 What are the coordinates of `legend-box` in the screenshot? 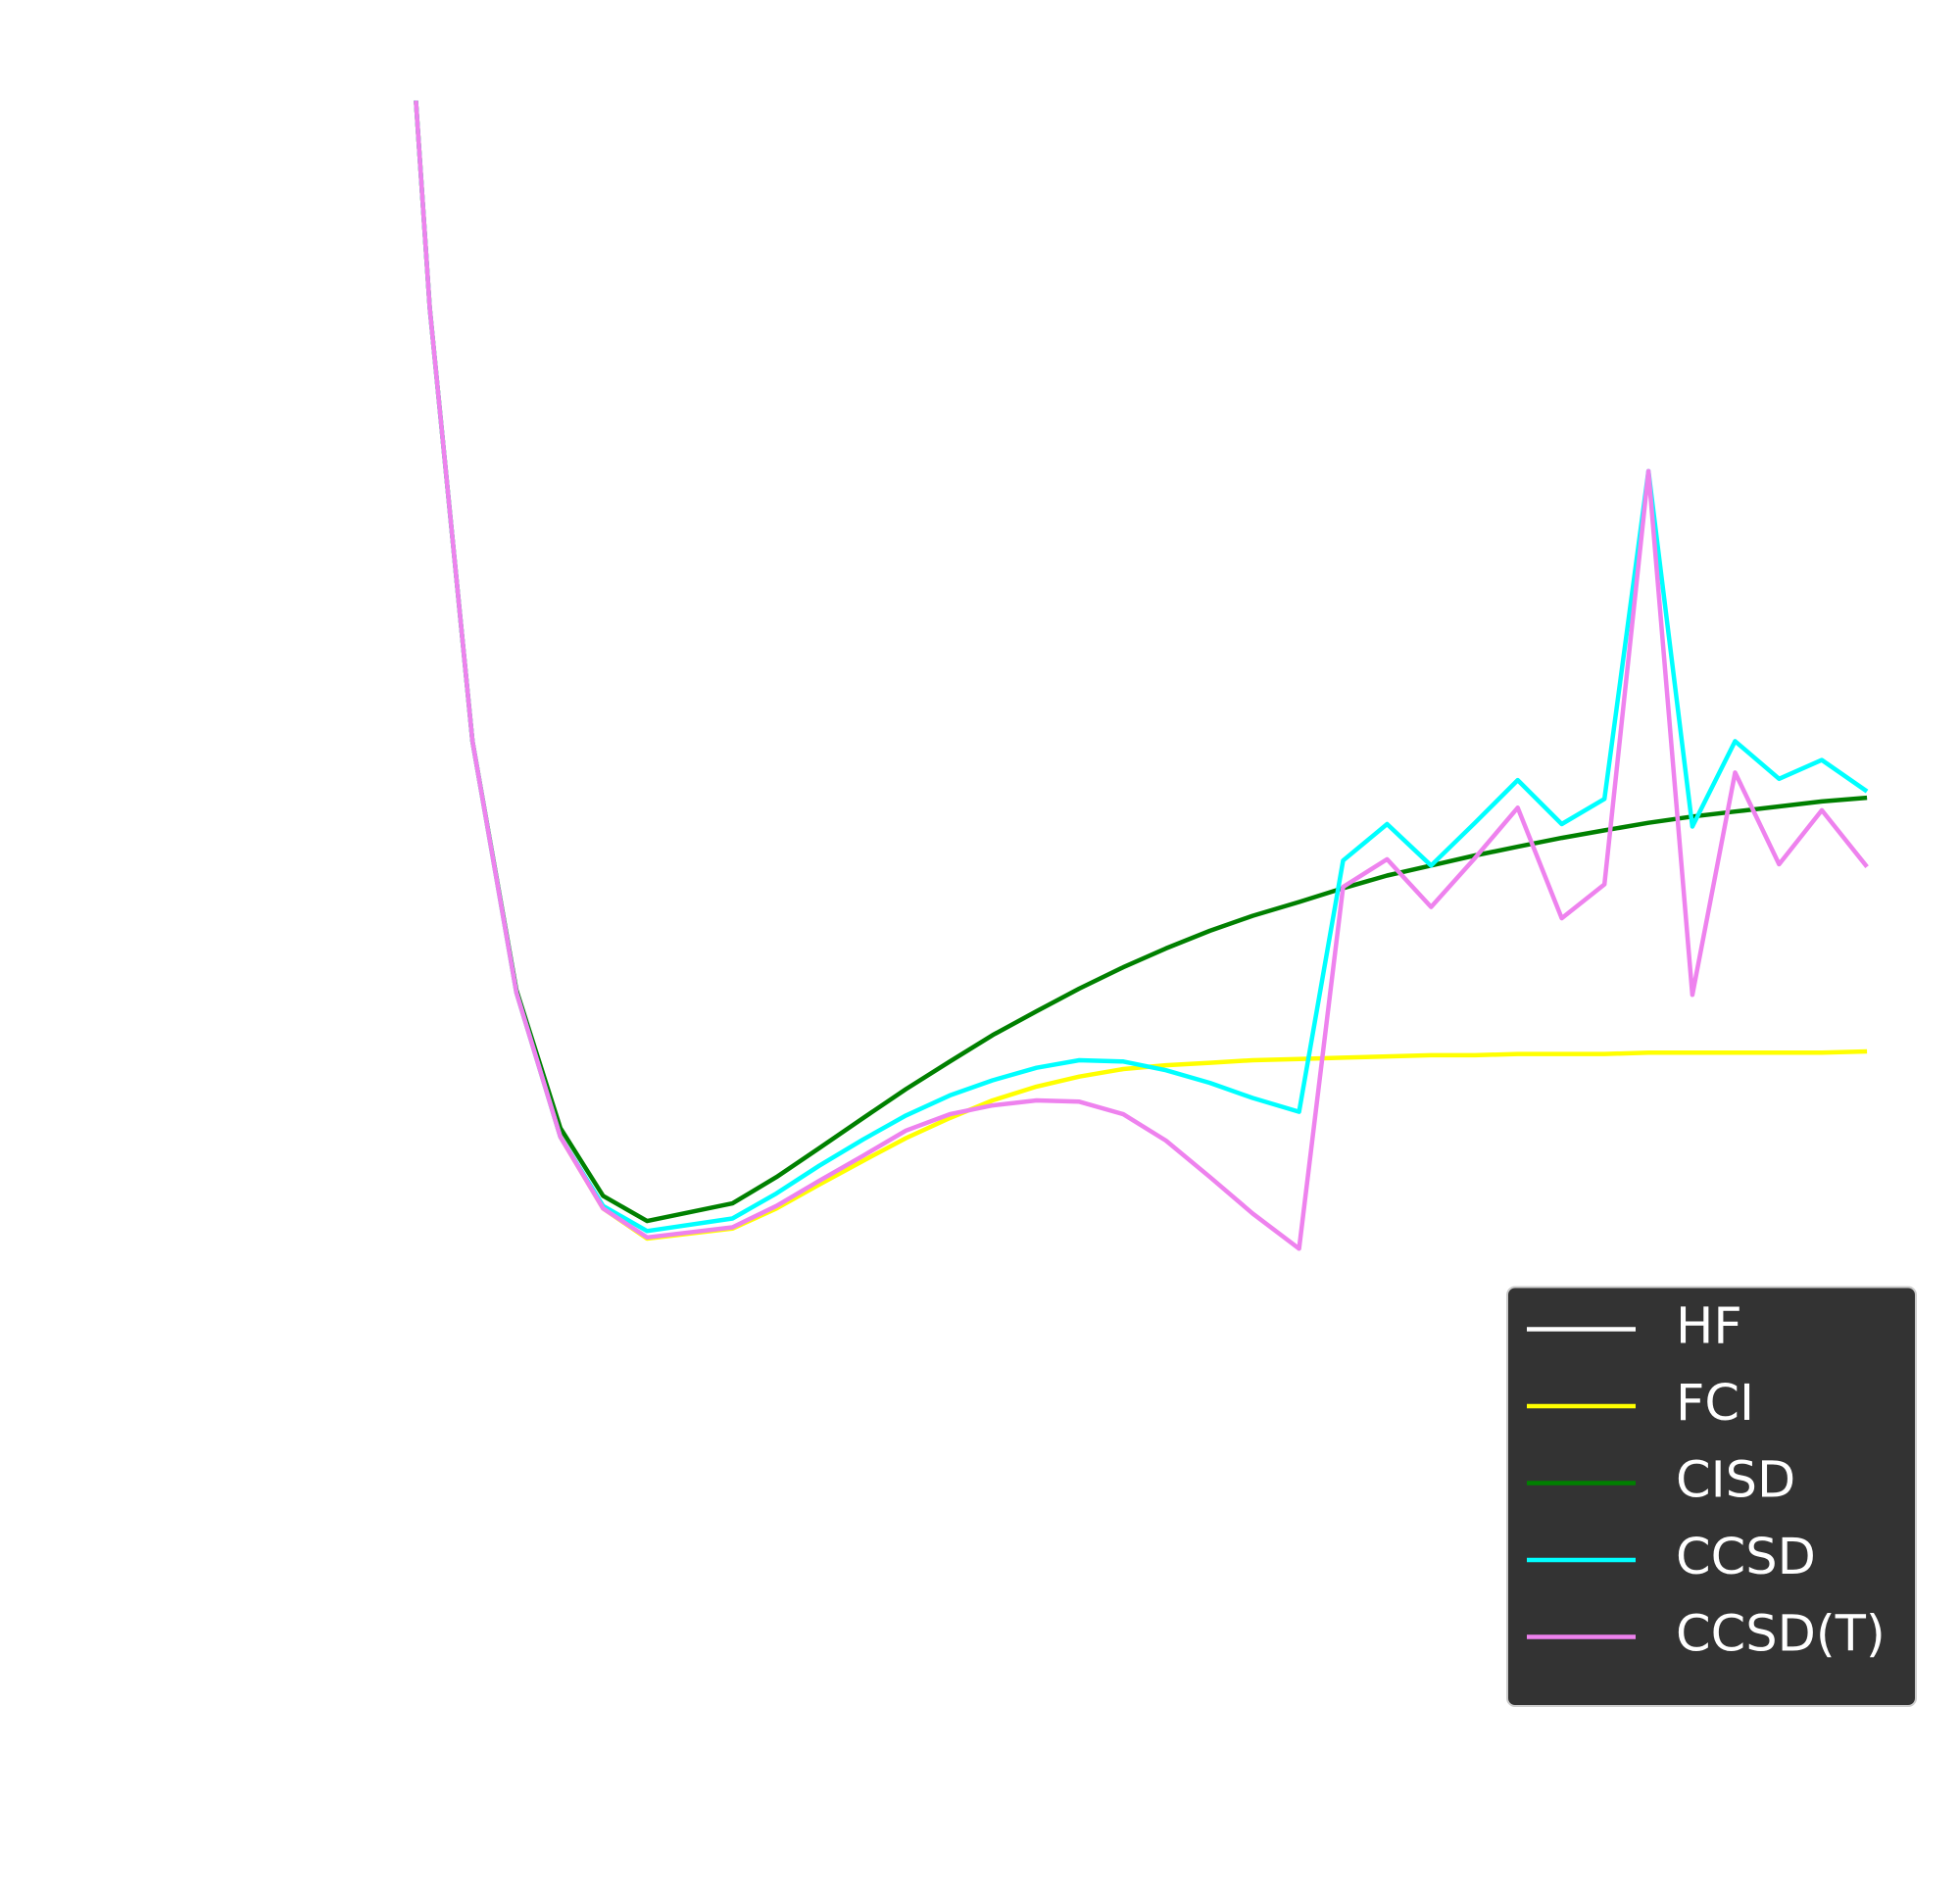 It's located at (1711, 1497).